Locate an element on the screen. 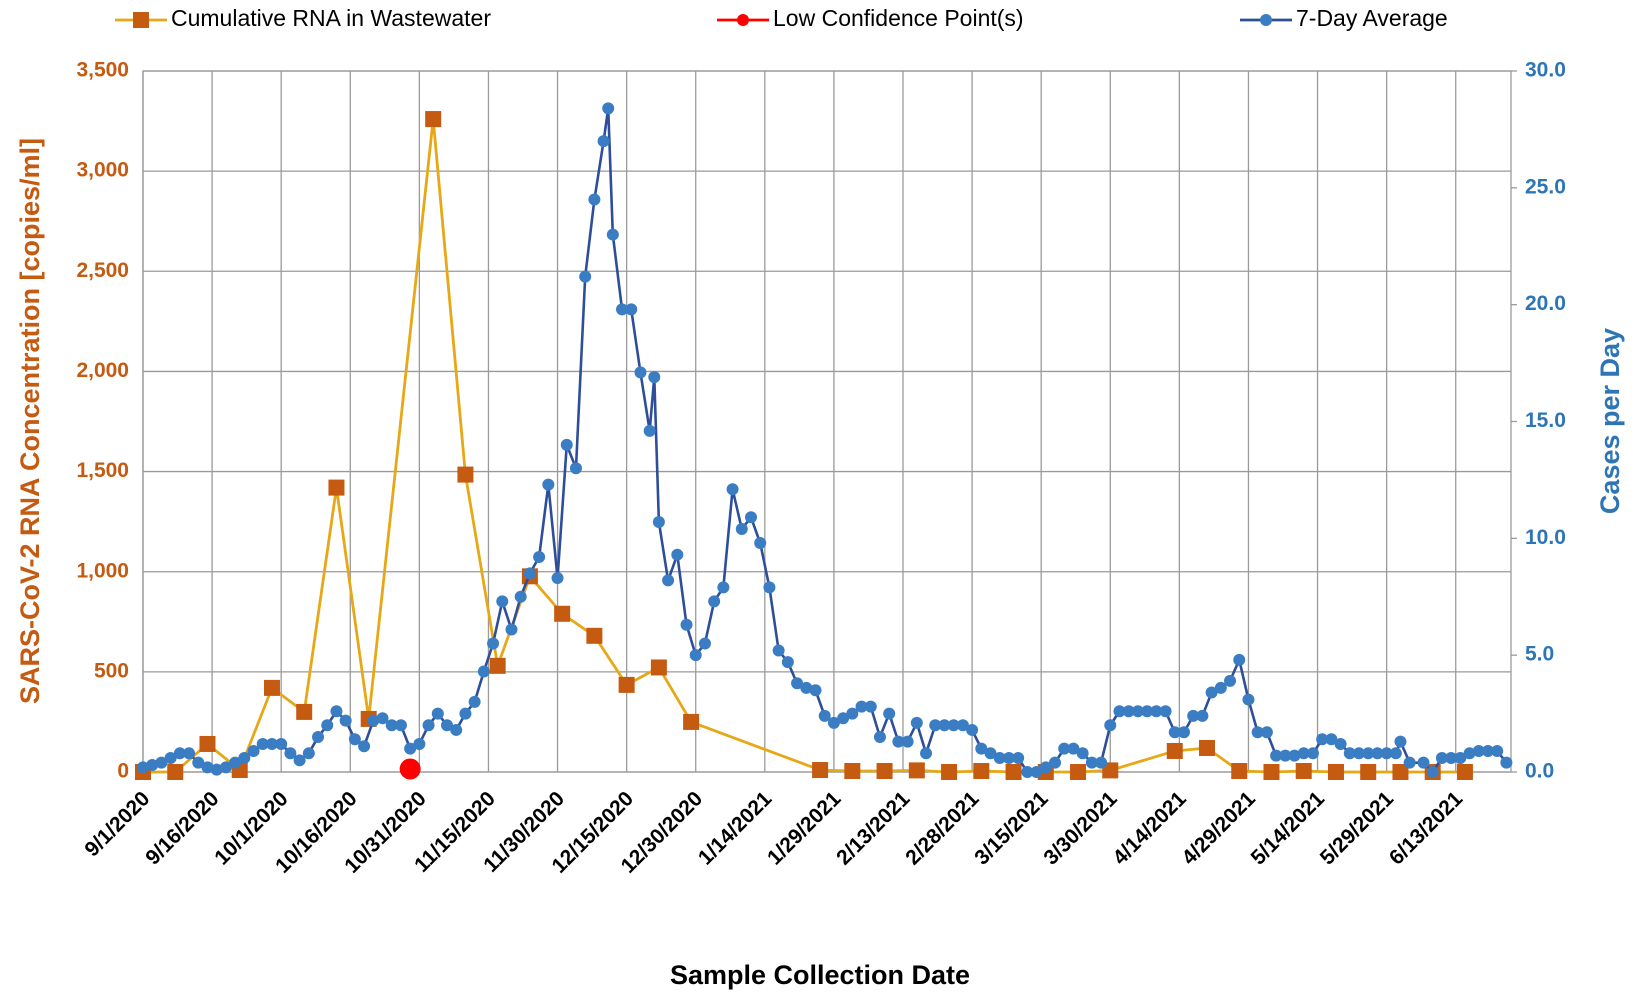  y2-tick-label: 0.0 is located at coordinates (1539, 771).